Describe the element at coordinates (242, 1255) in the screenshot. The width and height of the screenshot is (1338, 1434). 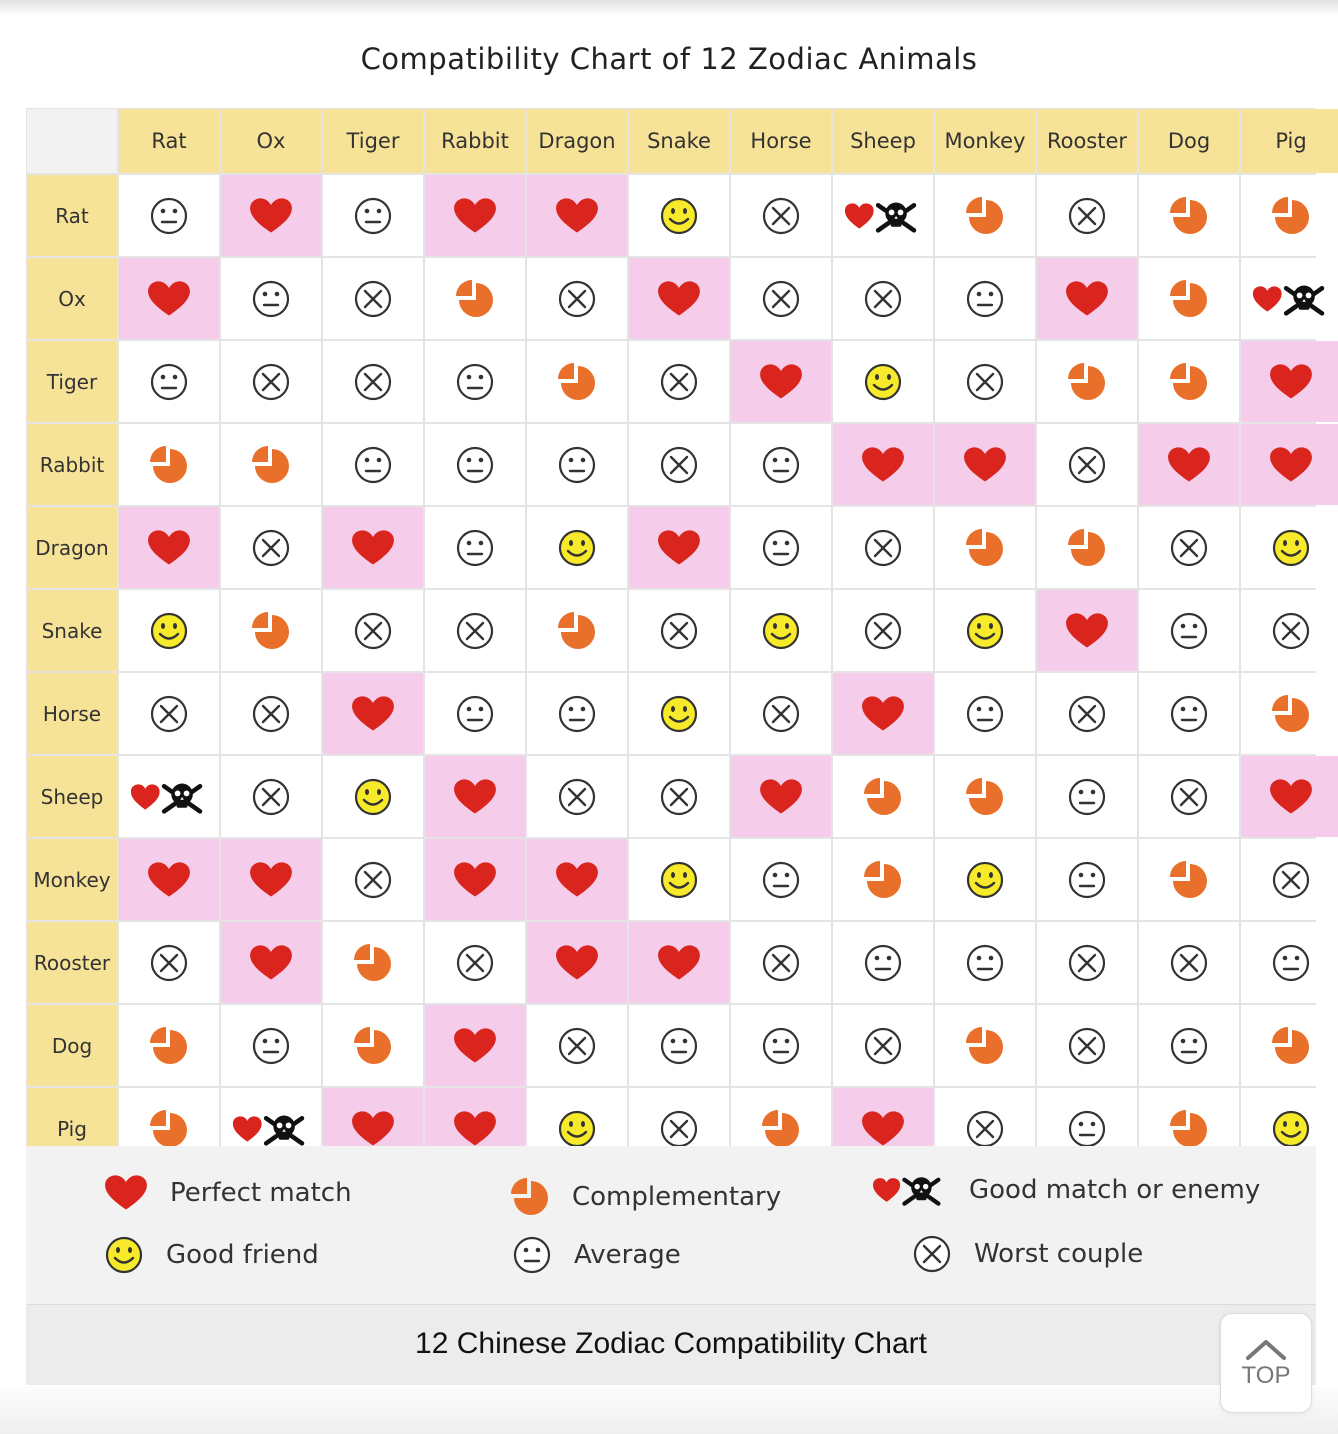
I see `legend-label: Good friend` at that location.